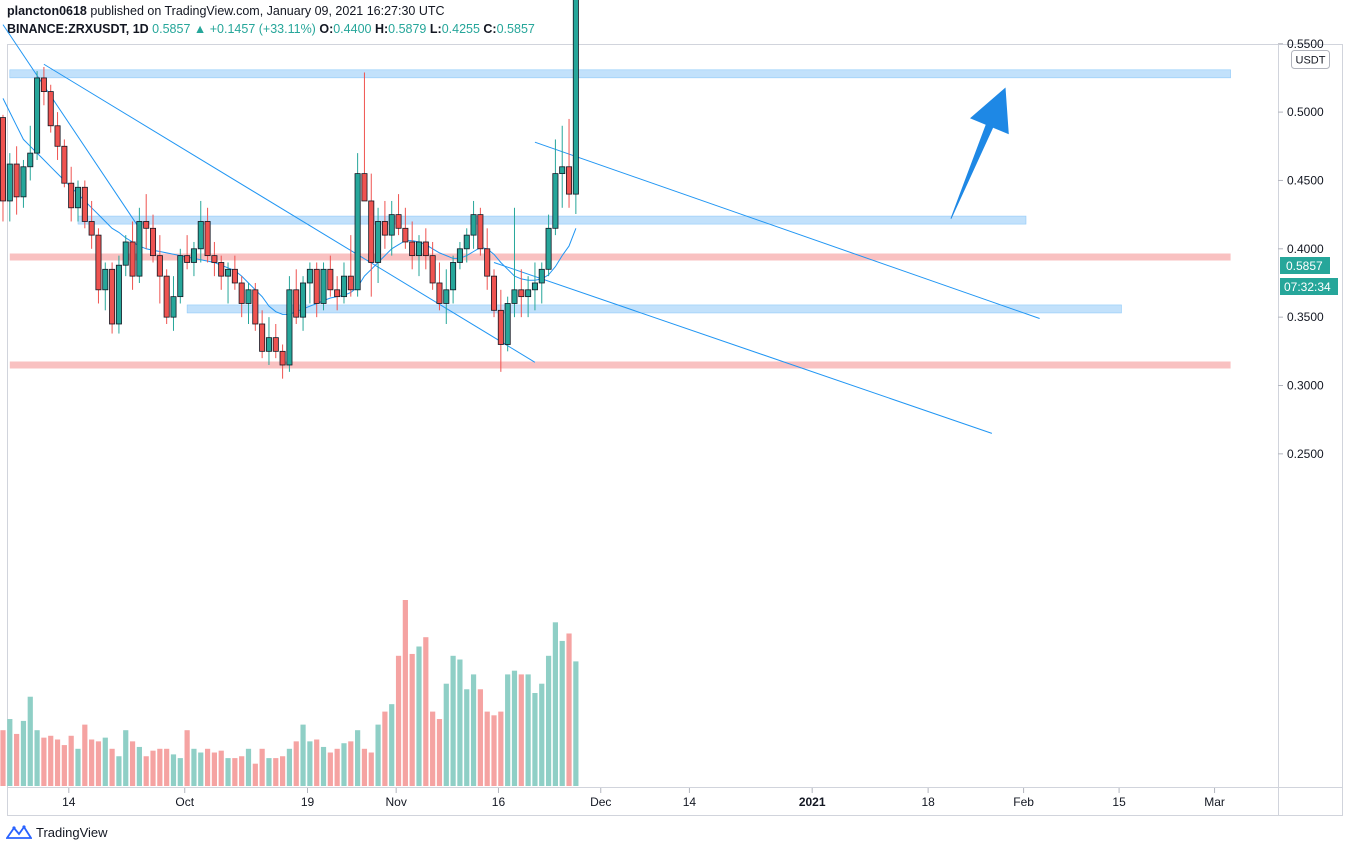  Describe the element at coordinates (690, 802) in the screenshot. I see `x-tick-label: 14` at that location.